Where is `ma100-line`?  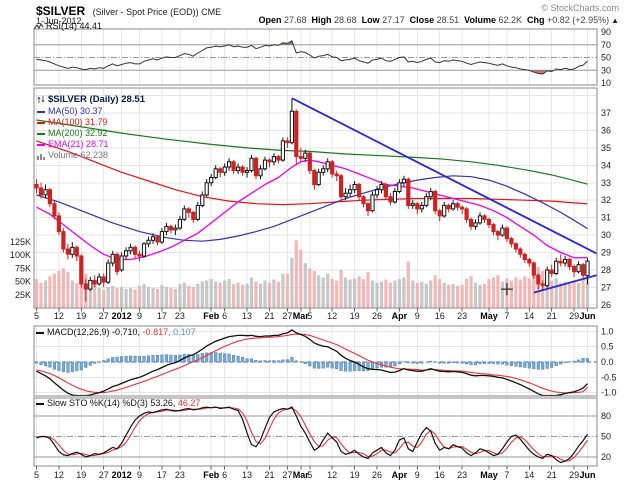 ma100-line is located at coordinates (312, 173).